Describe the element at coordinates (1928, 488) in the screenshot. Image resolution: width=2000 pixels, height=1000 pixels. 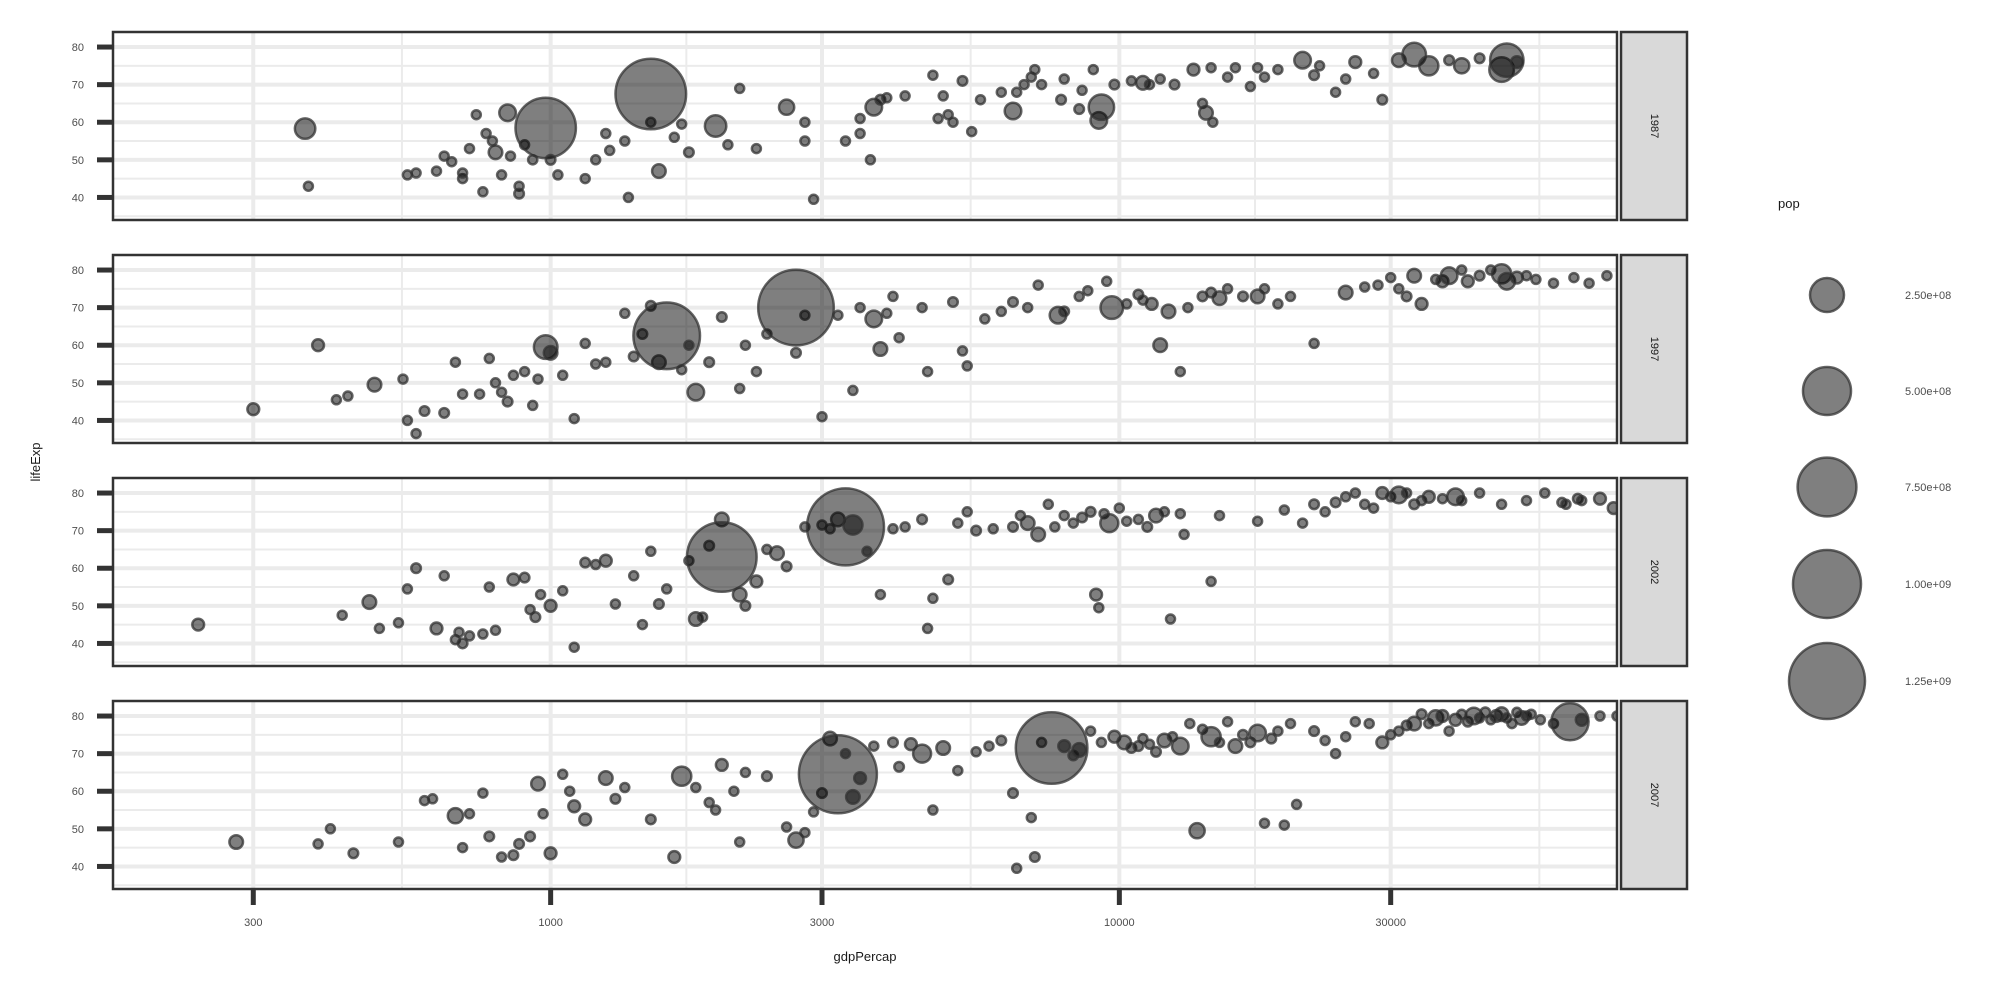
I see `legend-label: 7.50e+08` at that location.